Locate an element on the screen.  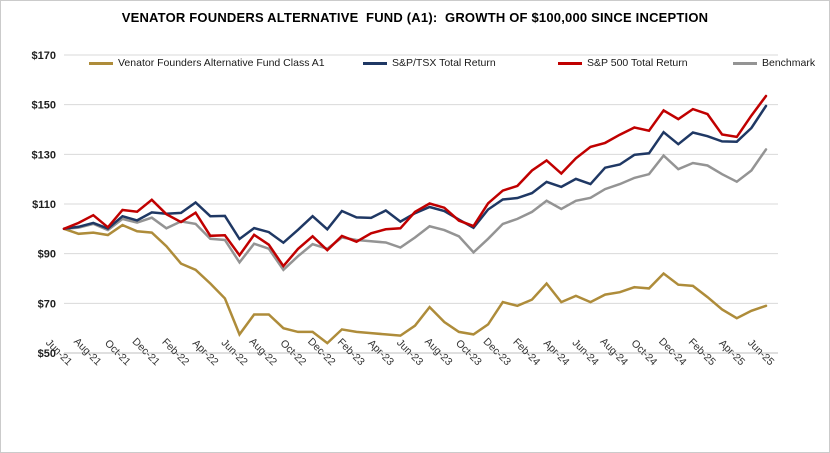
legend-swatch-tsx-icon is located at coordinates (375, 63).